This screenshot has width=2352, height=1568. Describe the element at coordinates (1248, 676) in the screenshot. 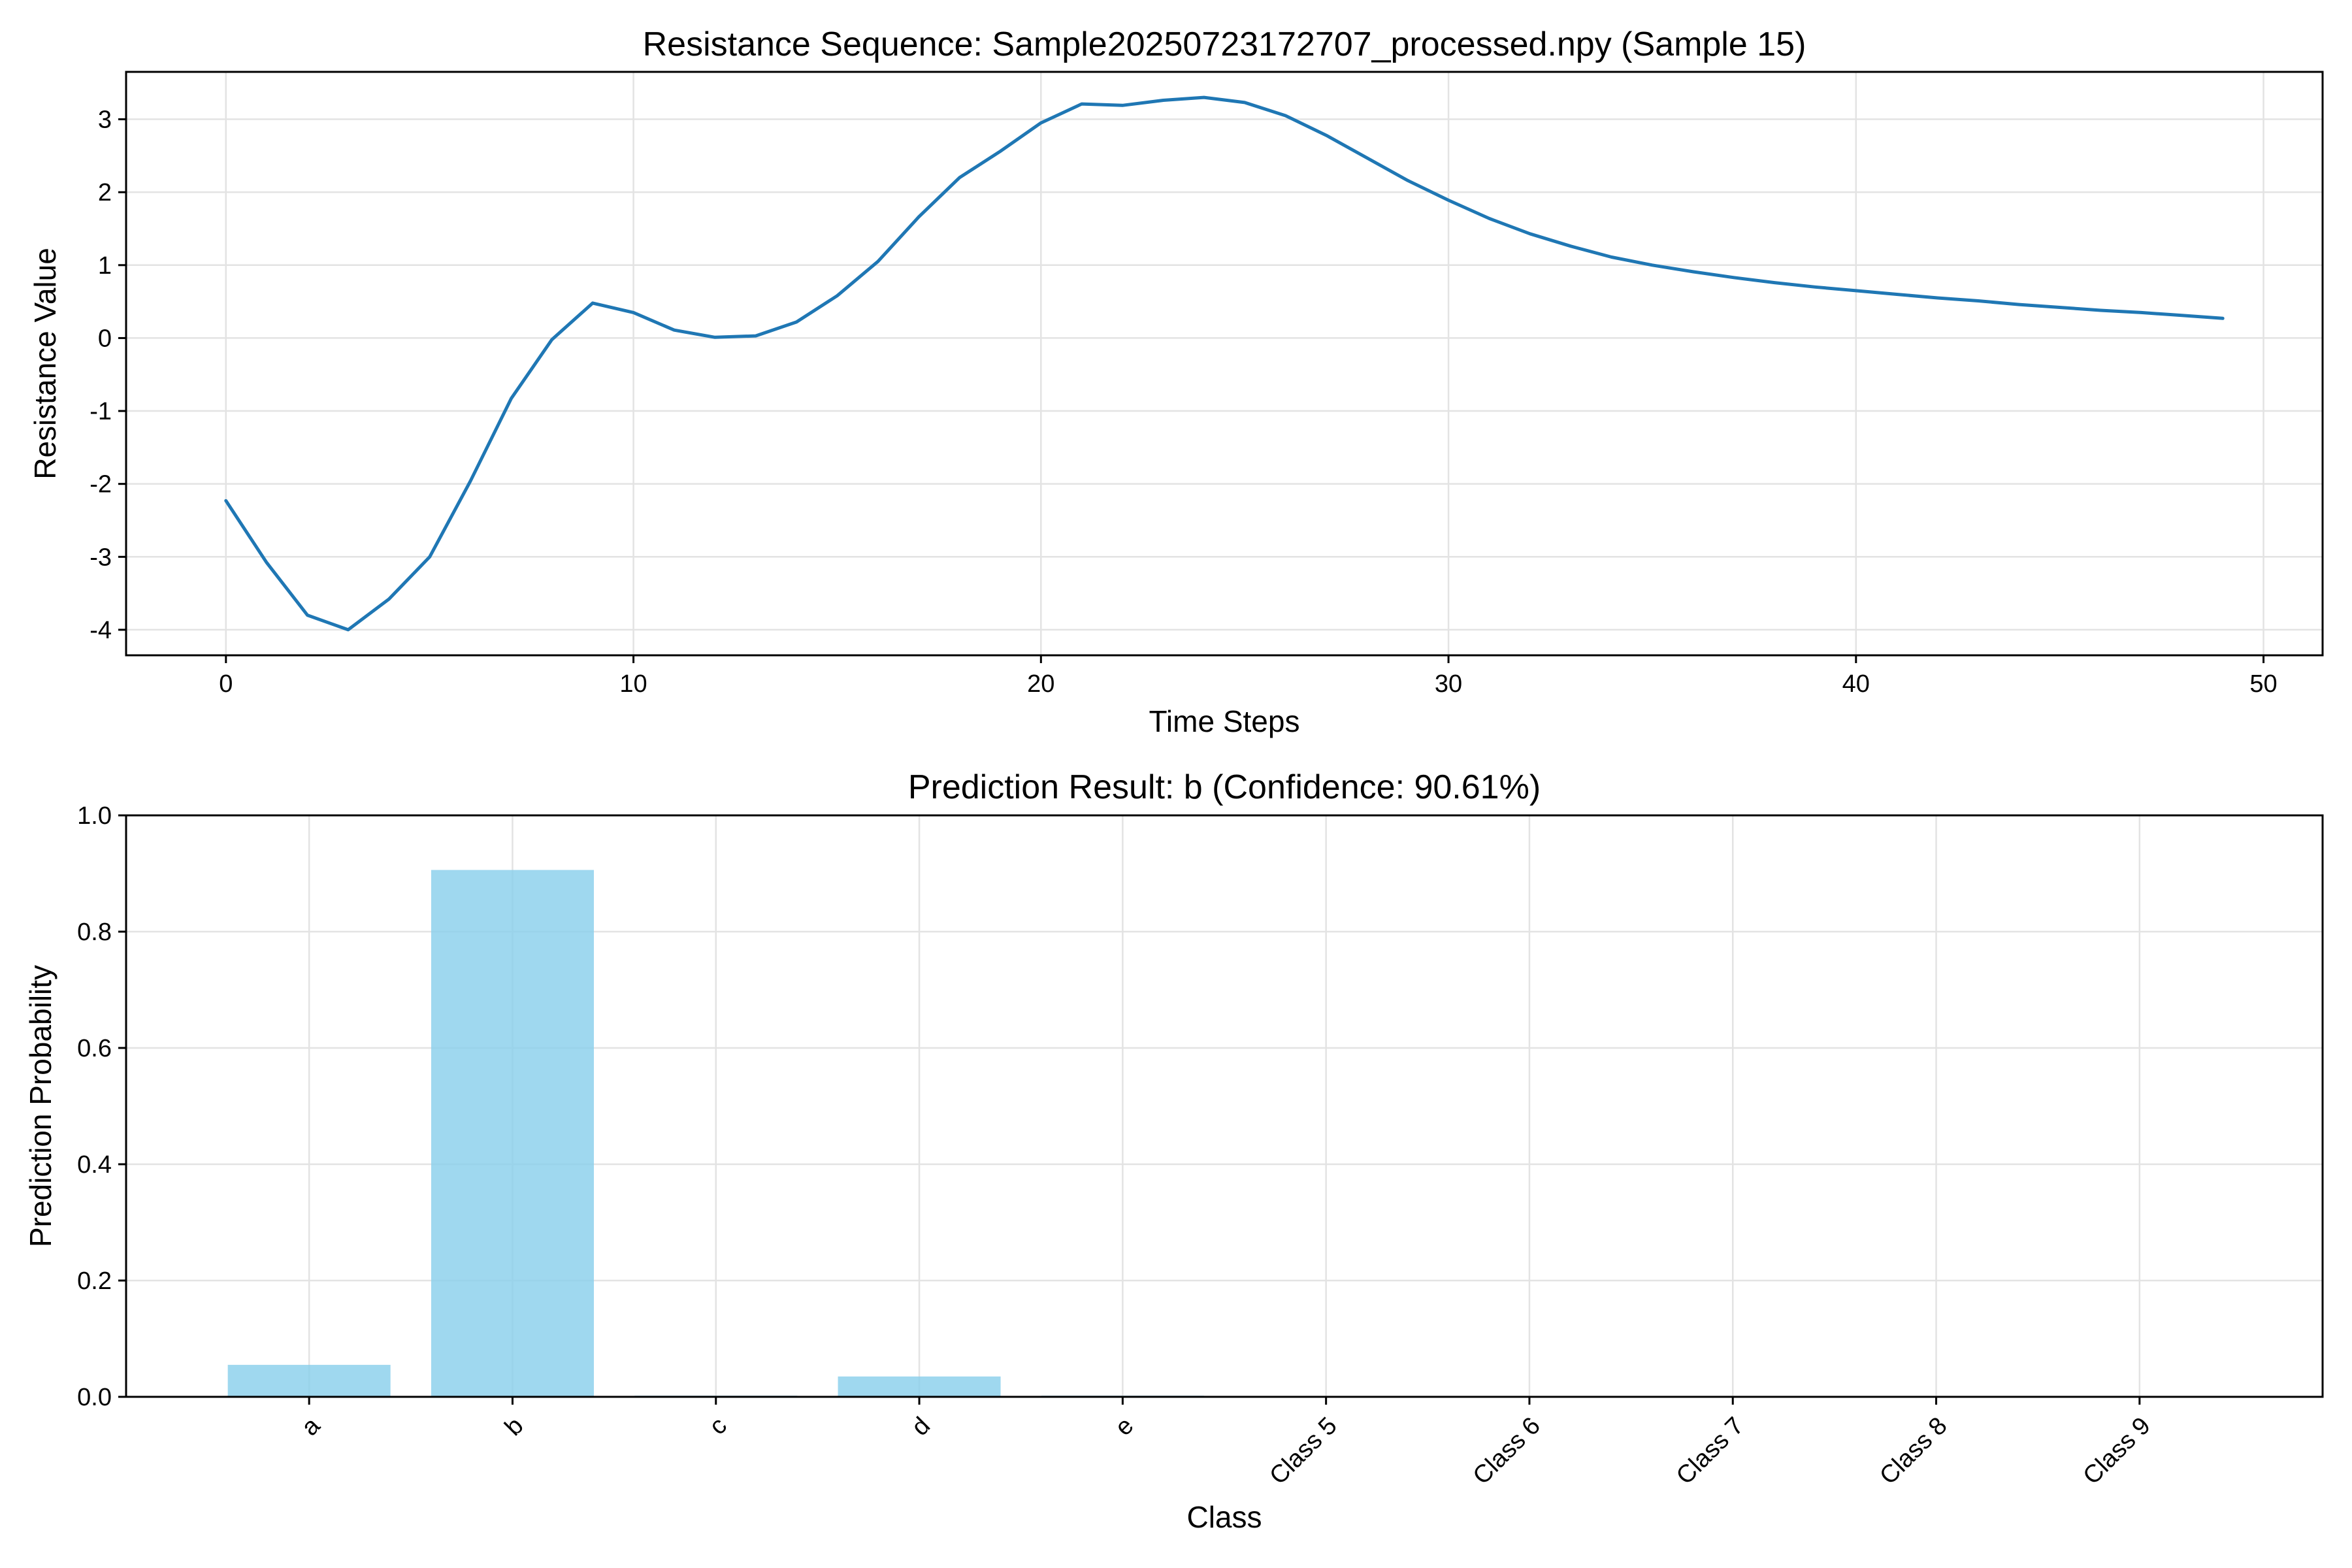

I see `line-chart-x-ticks: 0 10 20 30 40 50` at that location.